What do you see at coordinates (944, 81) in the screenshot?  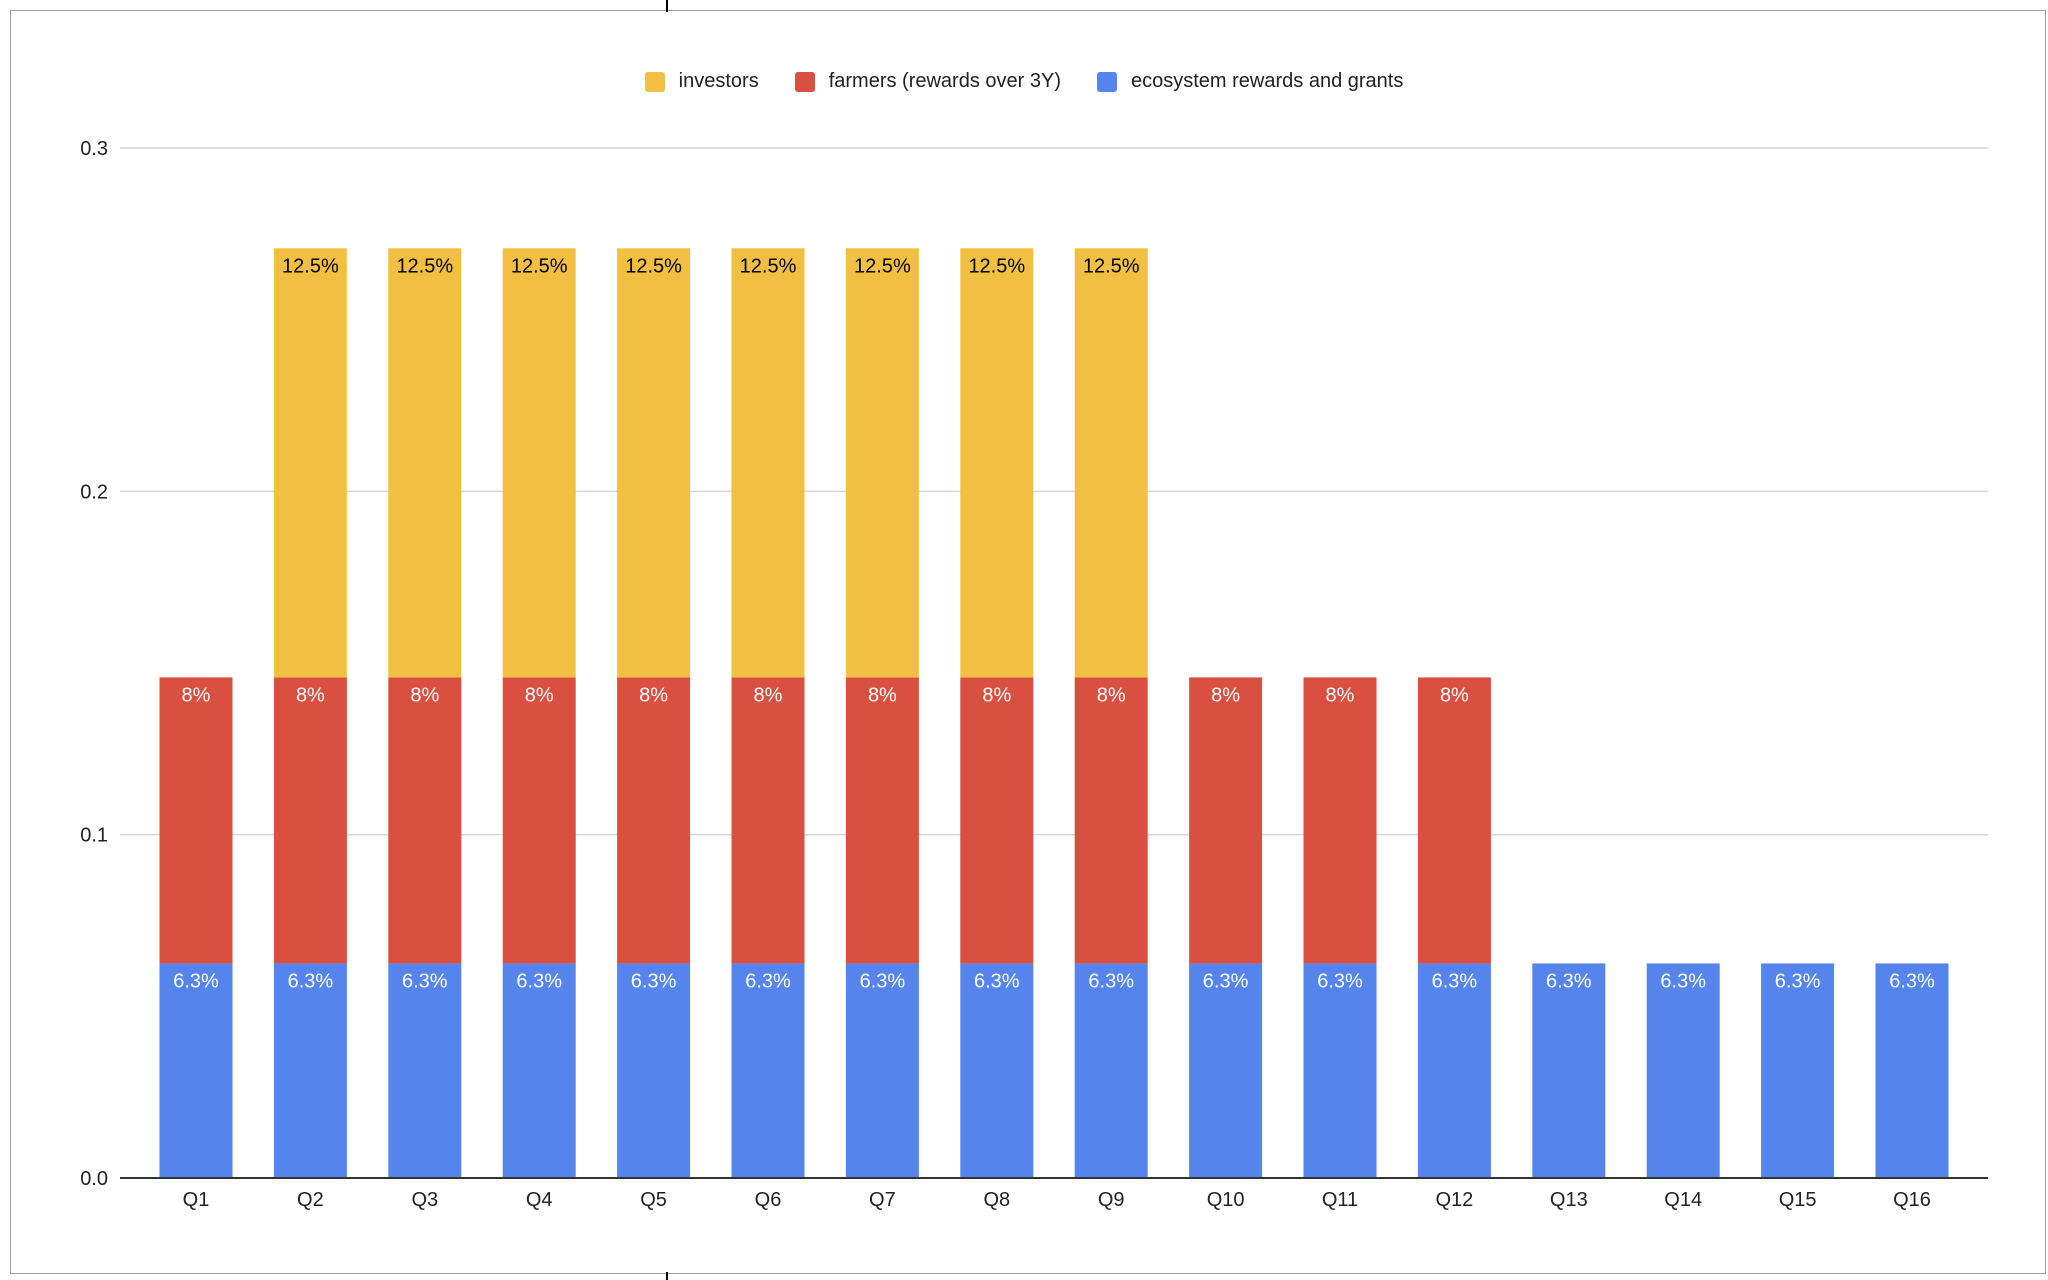 I see `legend-label: farmers (rewards over 3Y)` at bounding box center [944, 81].